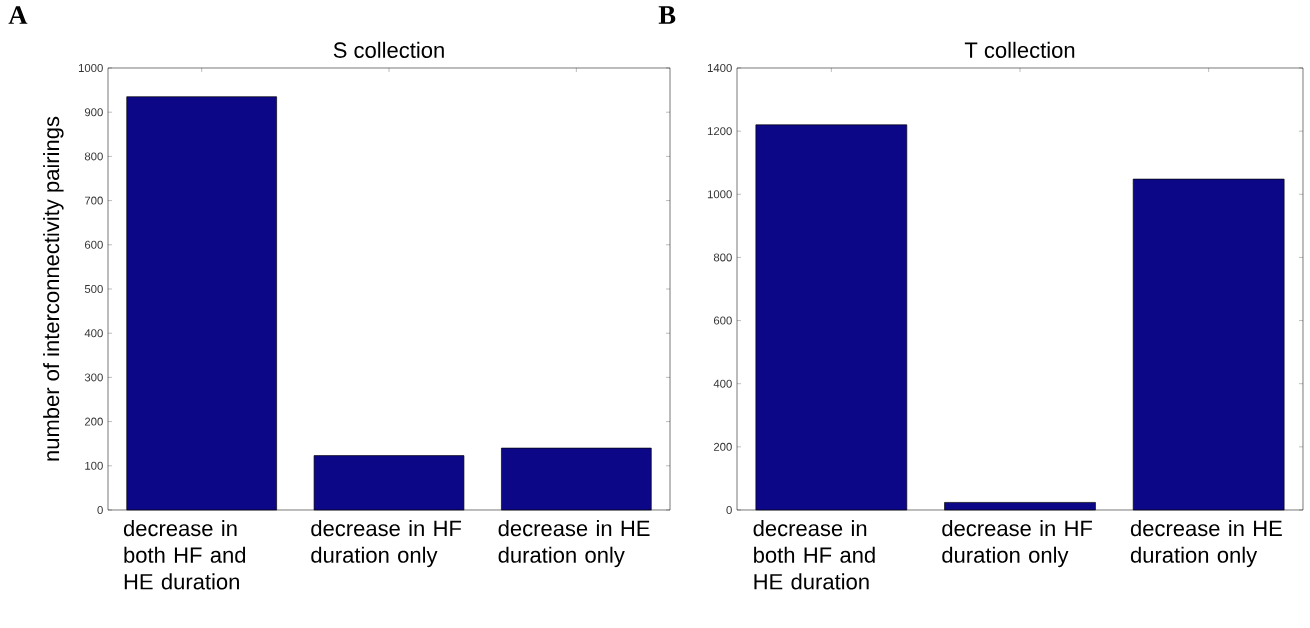  What do you see at coordinates (18, 15) in the screenshot?
I see `text: A` at bounding box center [18, 15].